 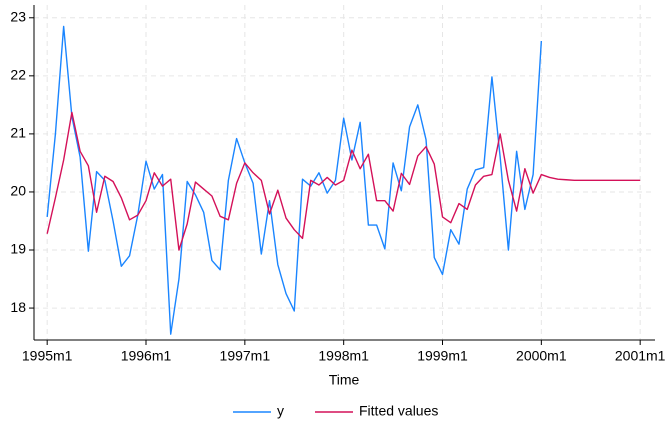 What do you see at coordinates (343, 356) in the screenshot?
I see `x-tick-label: 1998m1` at bounding box center [343, 356].